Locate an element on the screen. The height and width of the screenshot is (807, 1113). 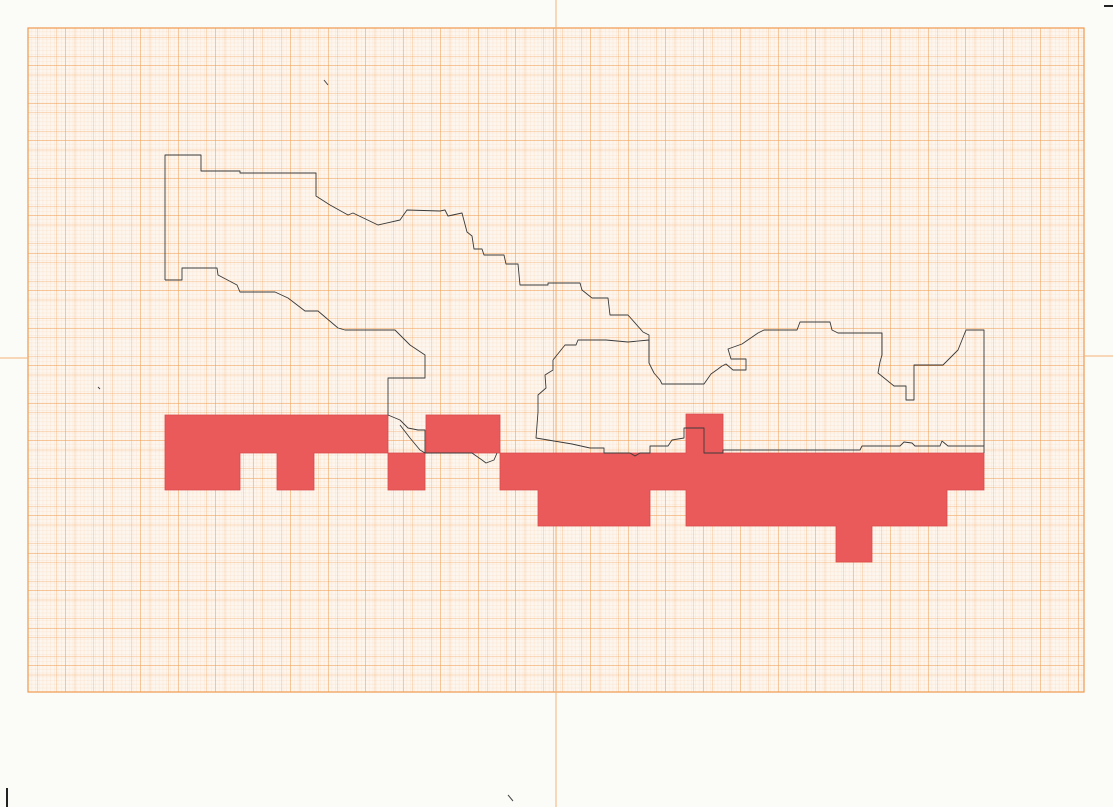
outline-left-pocket is located at coordinates (610, 408).